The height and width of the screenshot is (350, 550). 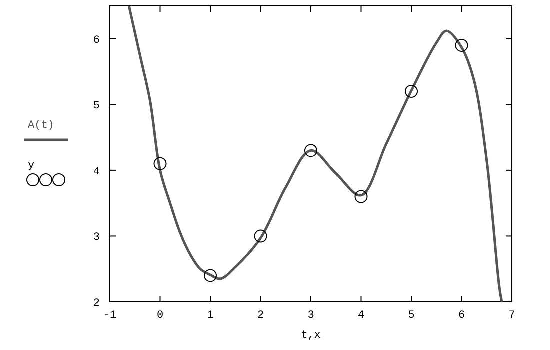 I want to click on y-tick-label: 2, so click(x=96, y=304).